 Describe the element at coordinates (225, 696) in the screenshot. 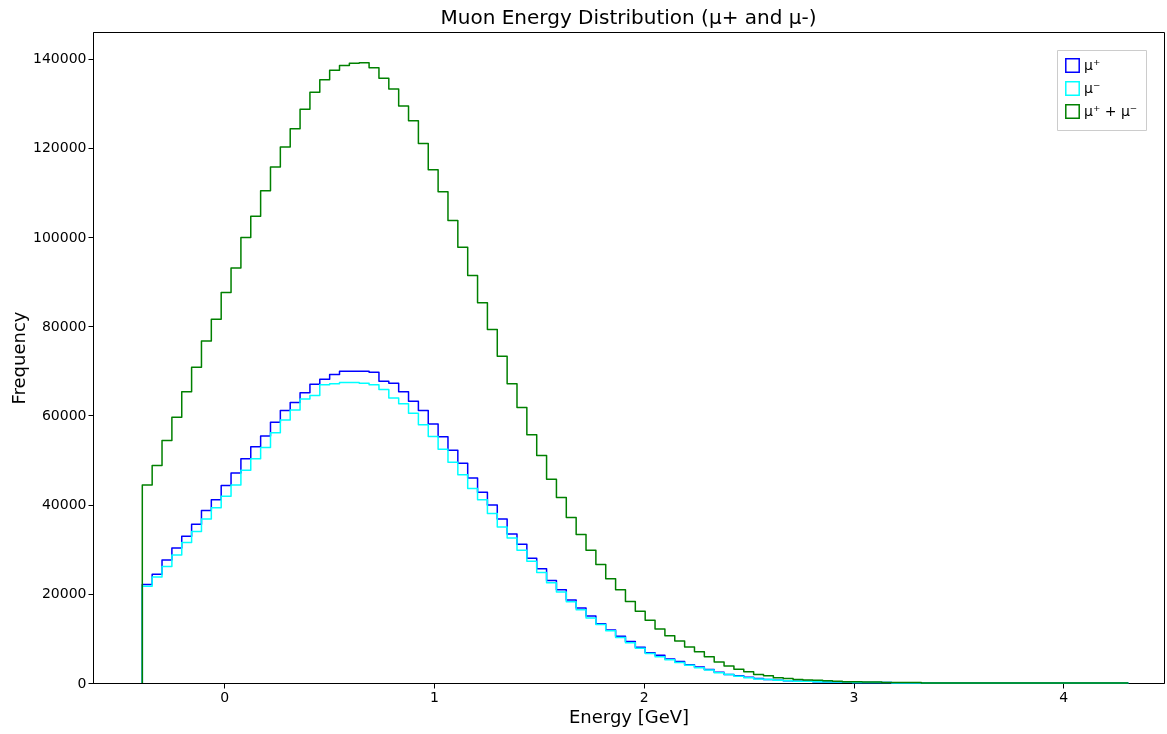

I see `x-tick-label: 0` at that location.